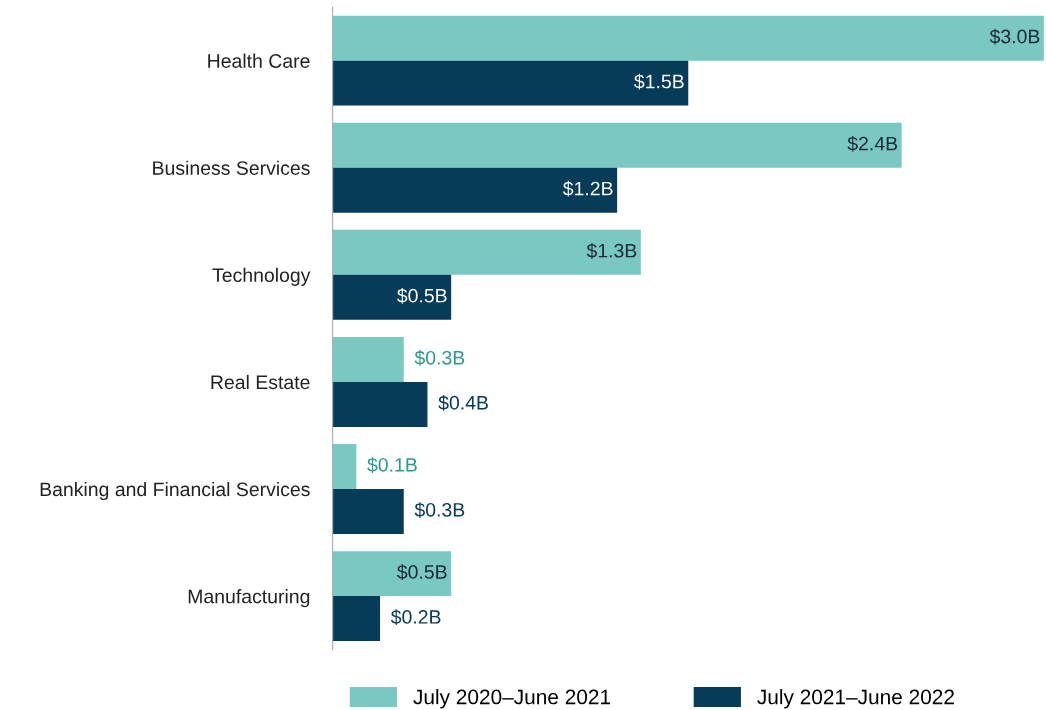  I want to click on y-tick-label: Technology, so click(261, 276).